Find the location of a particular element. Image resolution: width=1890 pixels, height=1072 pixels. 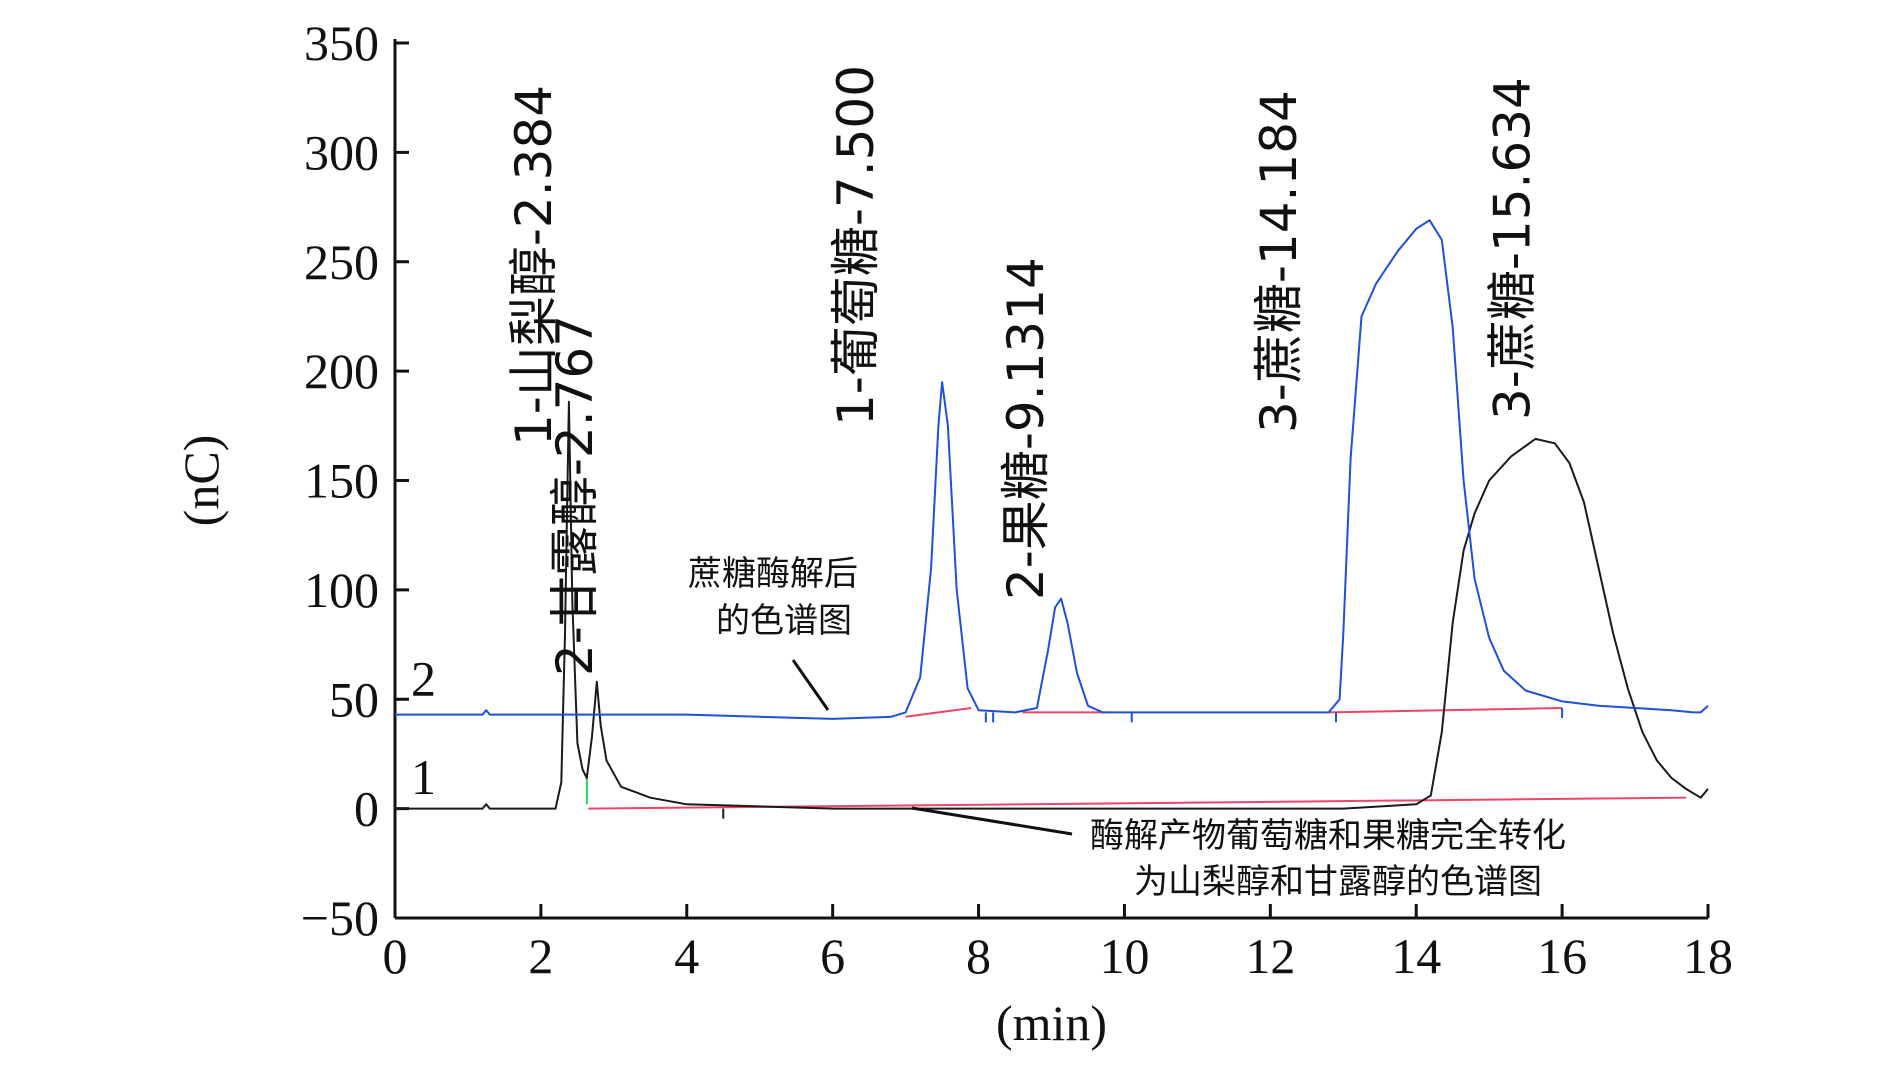

y-axis-title: (nC) is located at coordinates (201, 481).